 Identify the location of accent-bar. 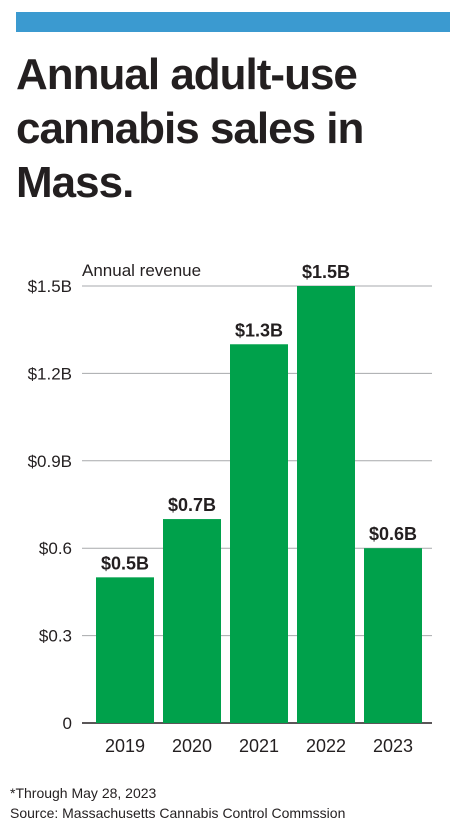
(233, 22).